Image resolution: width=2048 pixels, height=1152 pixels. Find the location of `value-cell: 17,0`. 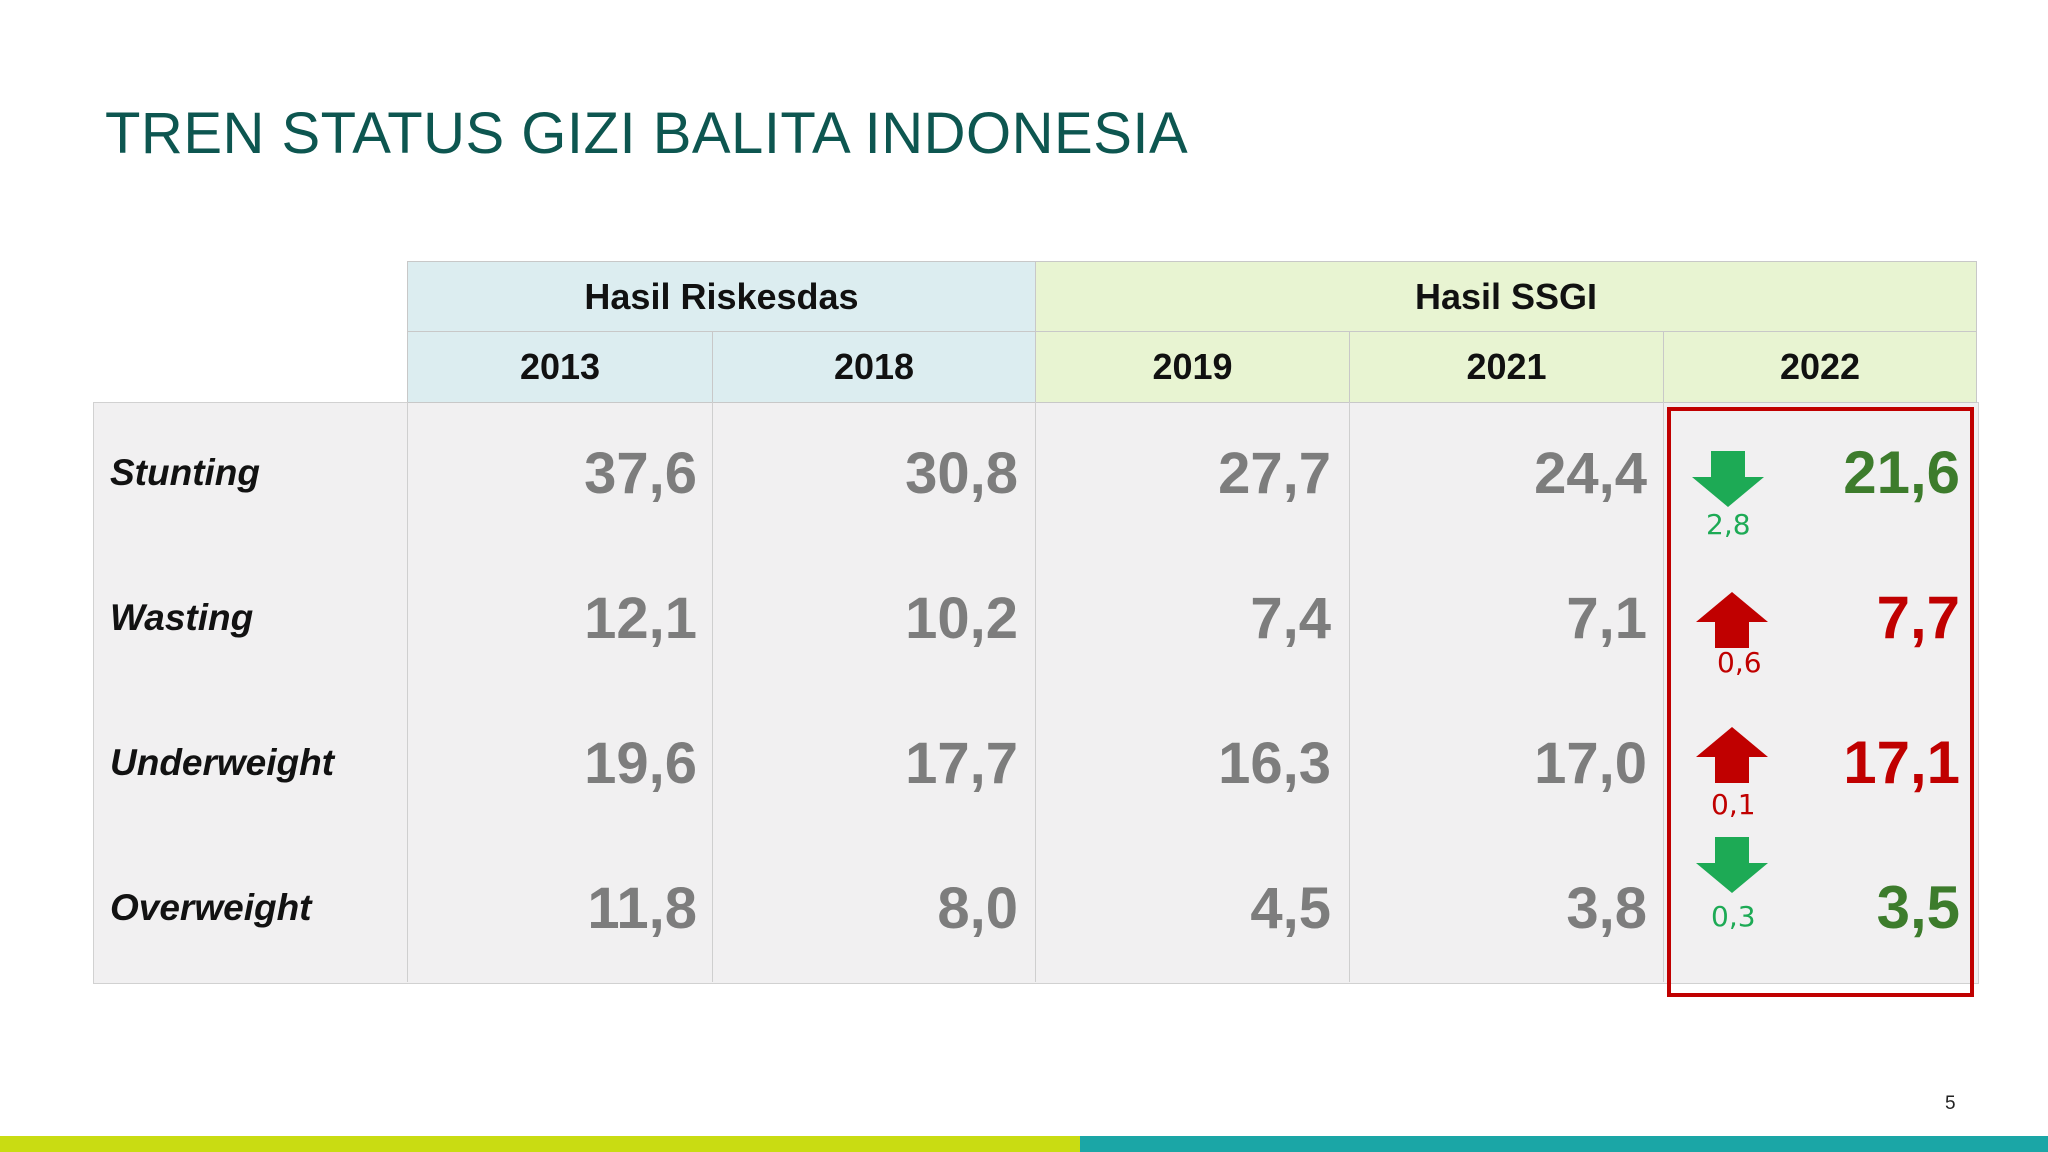

value-cell: 17,0 is located at coordinates (1590, 763).